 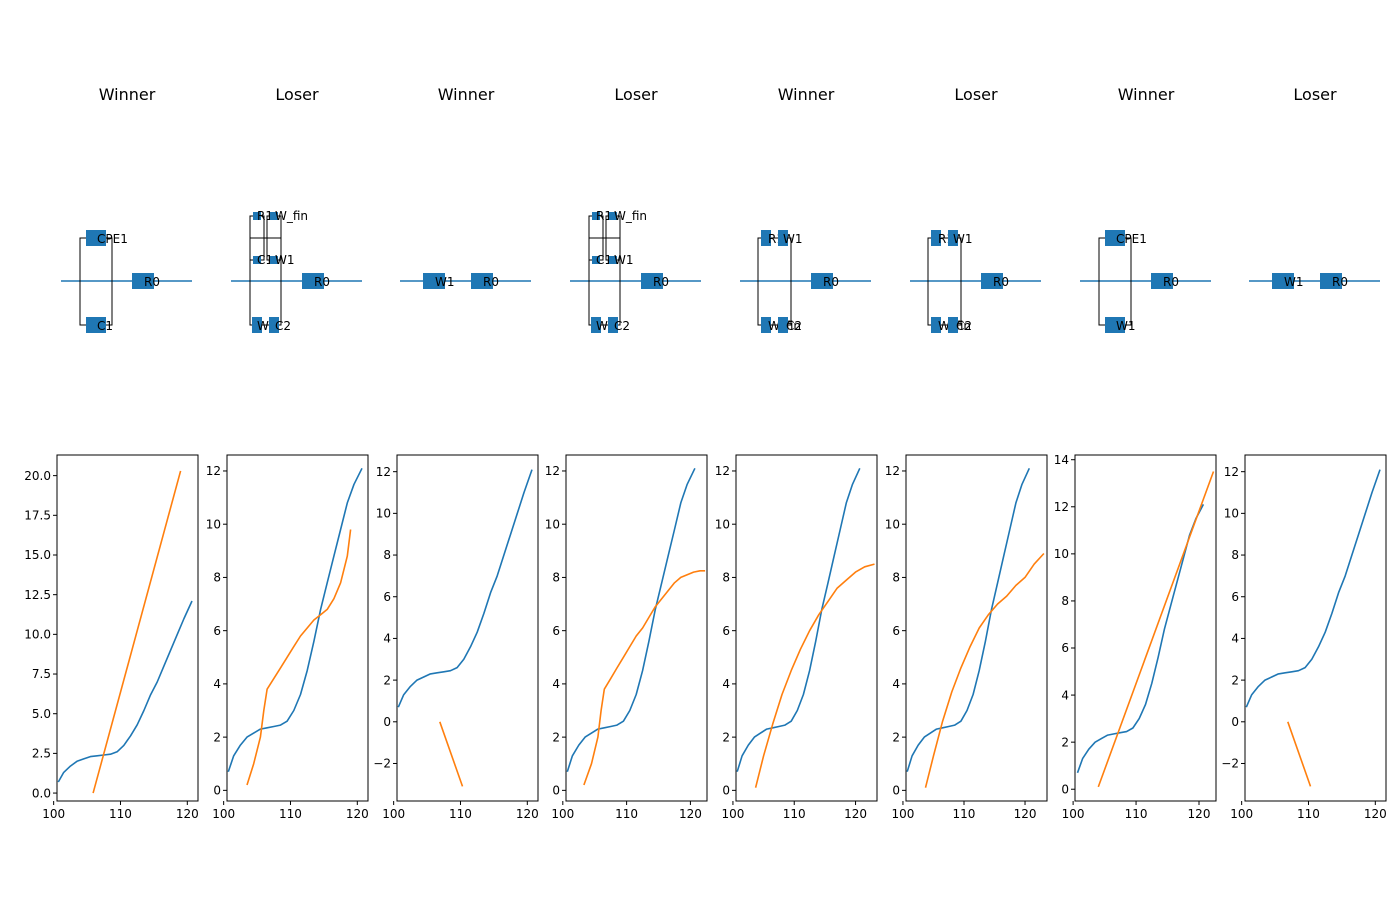 What do you see at coordinates (1065, 789) in the screenshot?
I see `y-tick-label: 0` at bounding box center [1065, 789].